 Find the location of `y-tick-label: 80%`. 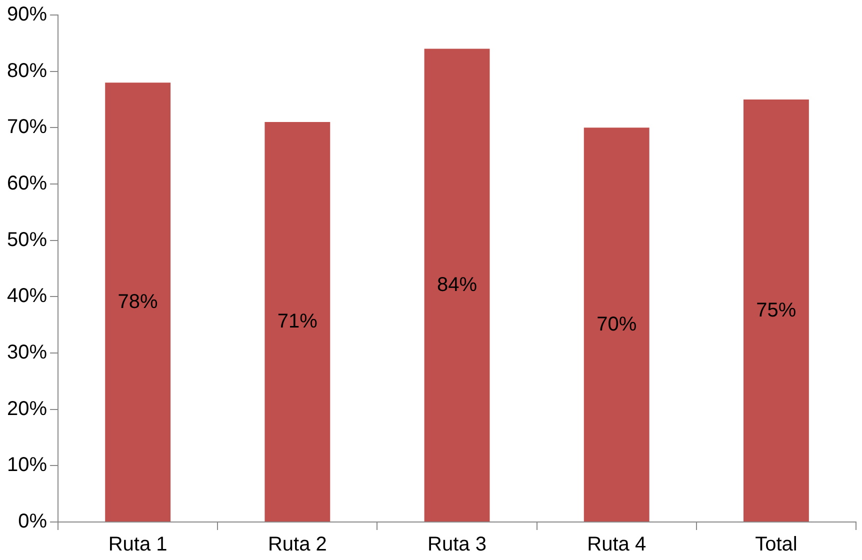

y-tick-label: 80% is located at coordinates (27, 71).